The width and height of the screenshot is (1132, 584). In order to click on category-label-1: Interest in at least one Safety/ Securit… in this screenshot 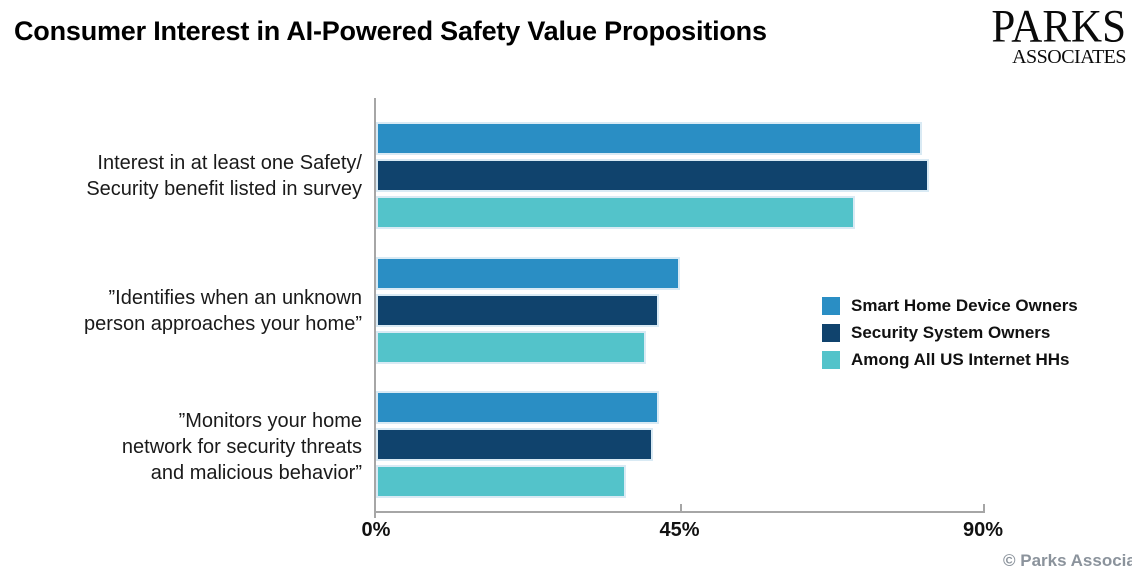, I will do `click(224, 175)`.